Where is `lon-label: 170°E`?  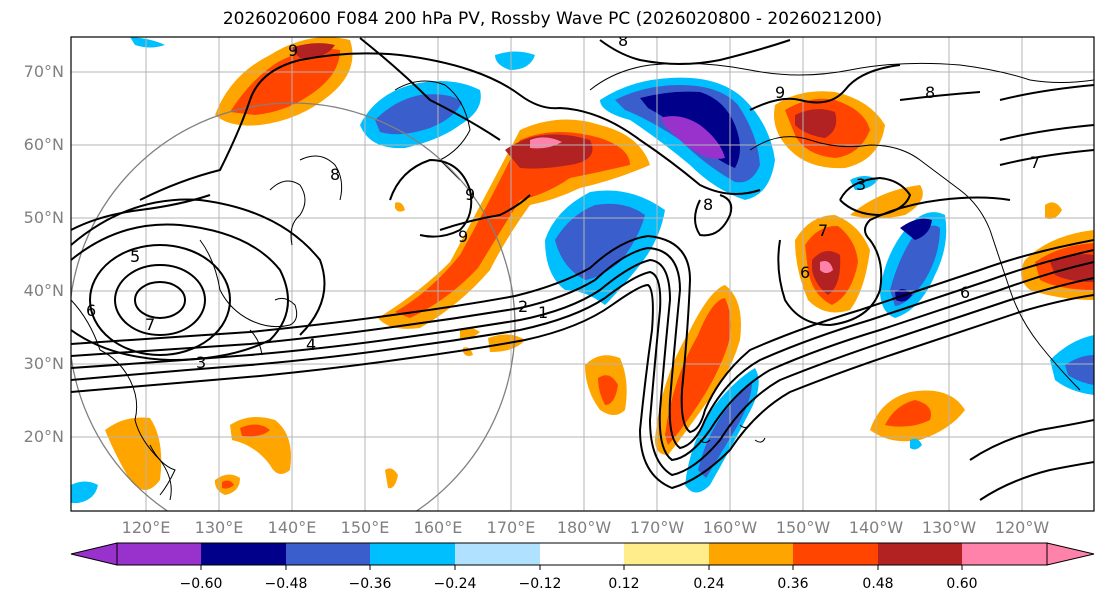 lon-label: 170°E is located at coordinates (511, 527).